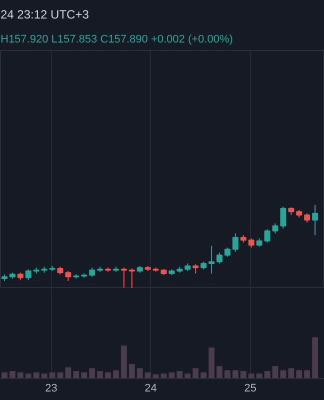  What do you see at coordinates (150, 388) in the screenshot?
I see `x-tick-label: 24` at bounding box center [150, 388].